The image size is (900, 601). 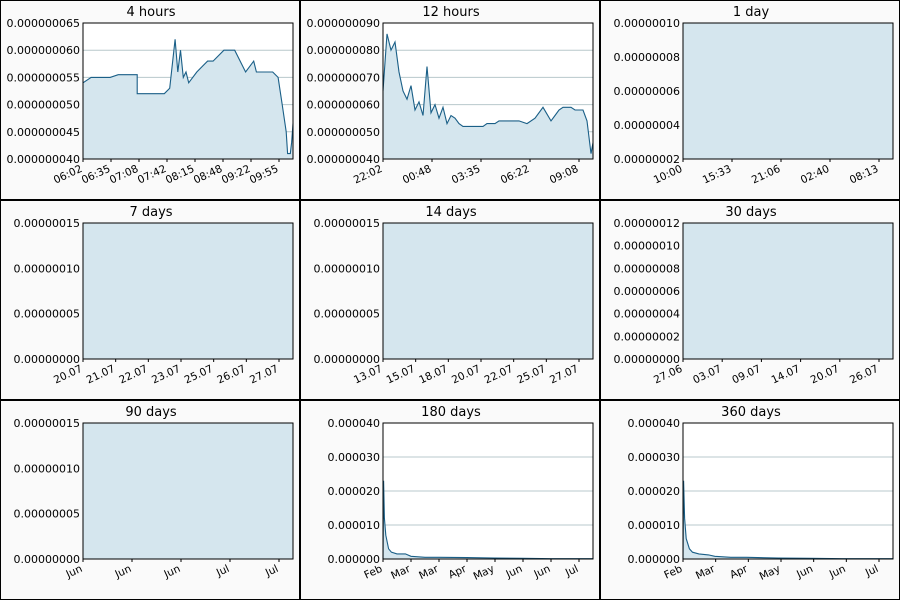 I want to click on x-tick-label: 06:02, so click(x=68, y=175).